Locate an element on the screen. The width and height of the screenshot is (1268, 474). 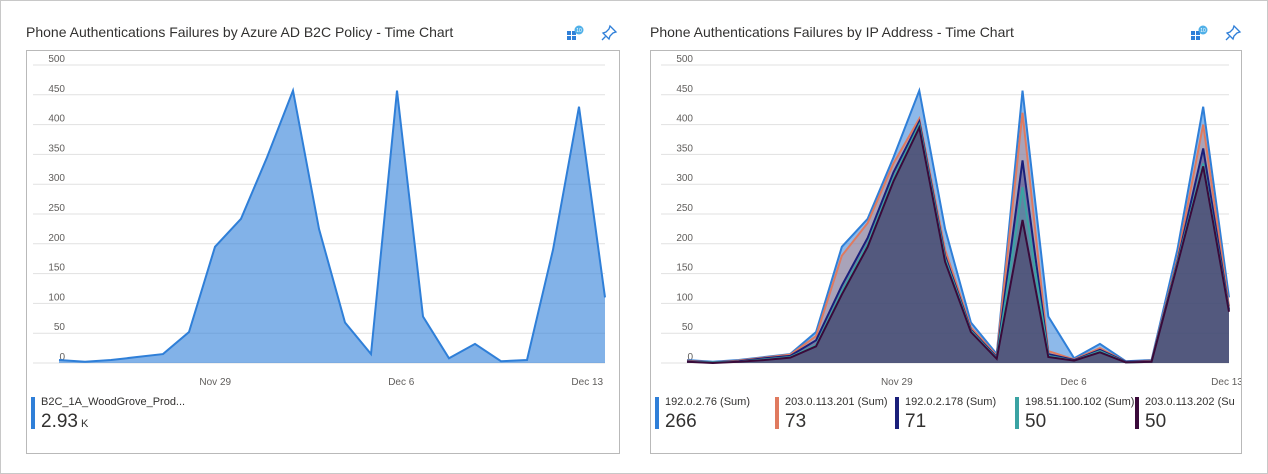
legend-value: 2.93 K is located at coordinates (65, 421).